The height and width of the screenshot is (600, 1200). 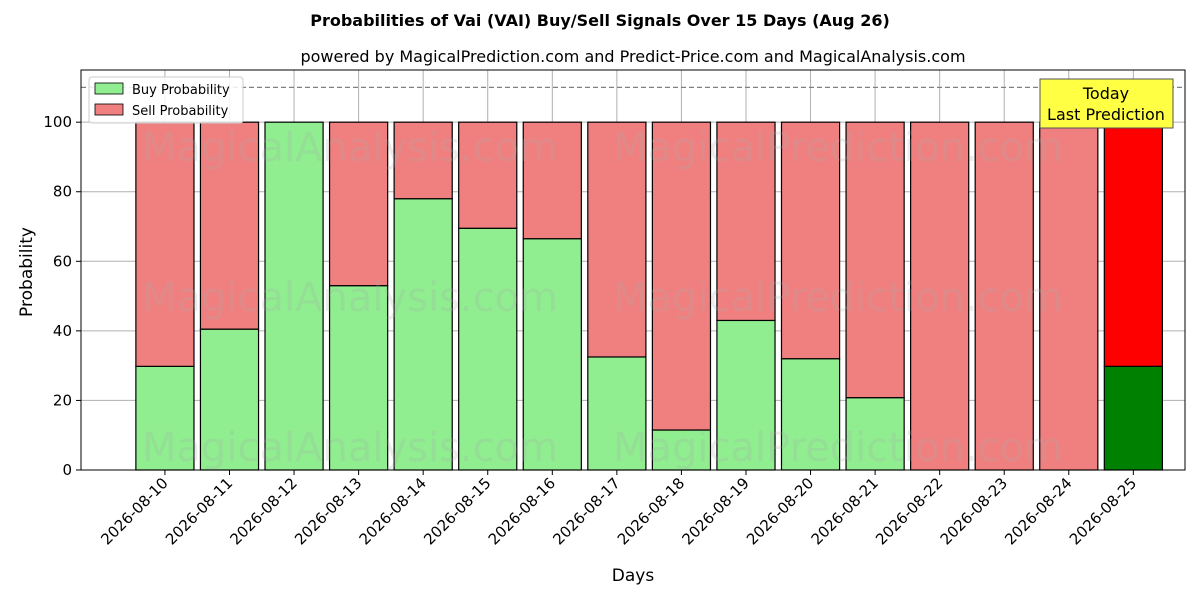 What do you see at coordinates (328, 511) in the screenshot?
I see `x-tick-label: 2026-08-13` at bounding box center [328, 511].